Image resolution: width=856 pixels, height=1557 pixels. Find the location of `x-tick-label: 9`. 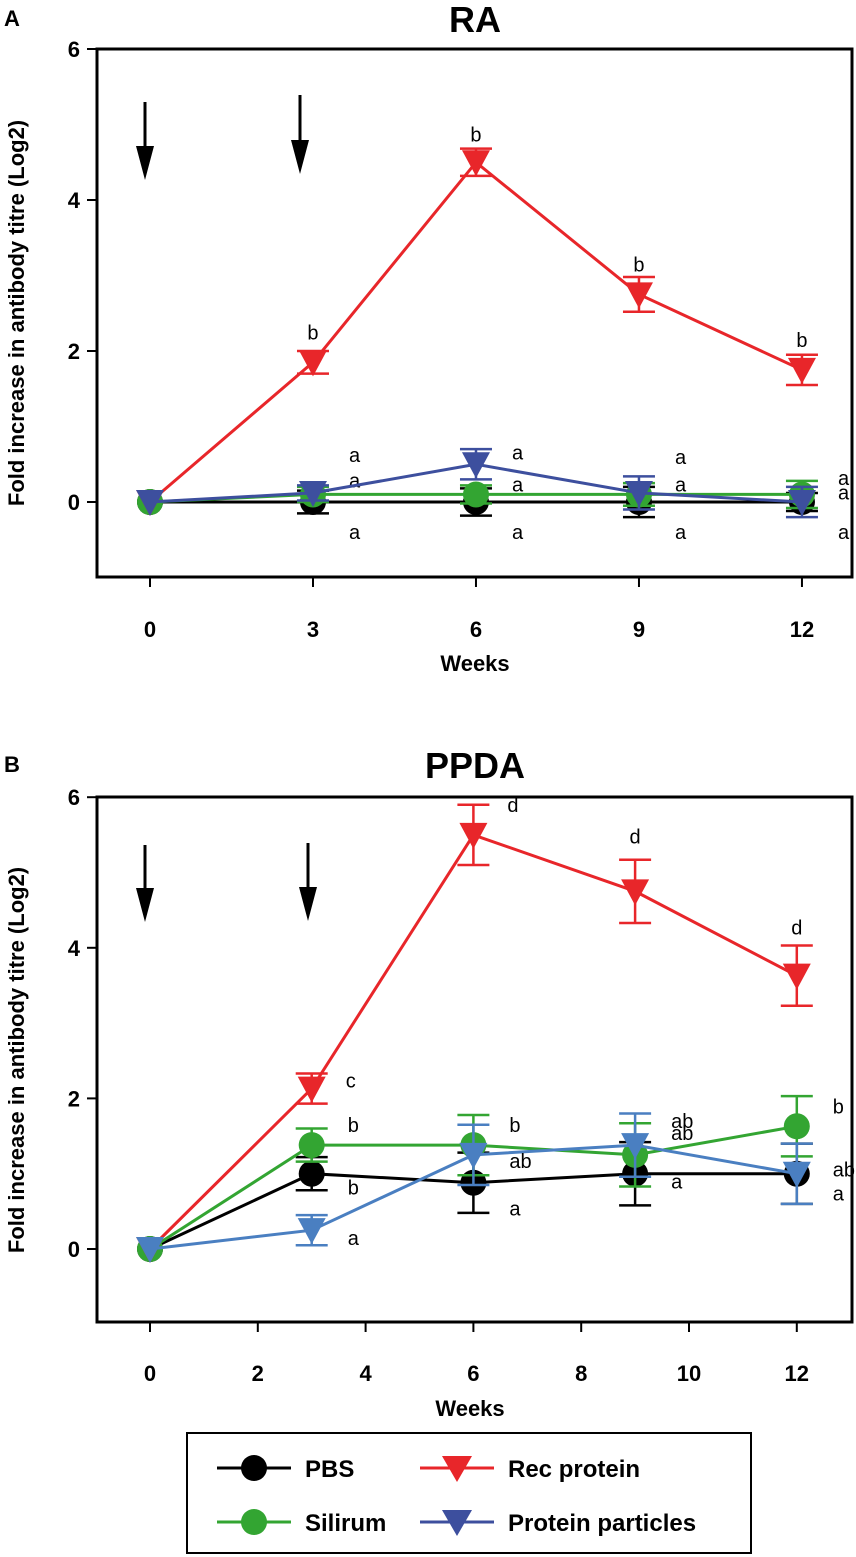

x-tick-label: 9 is located at coordinates (639, 629).